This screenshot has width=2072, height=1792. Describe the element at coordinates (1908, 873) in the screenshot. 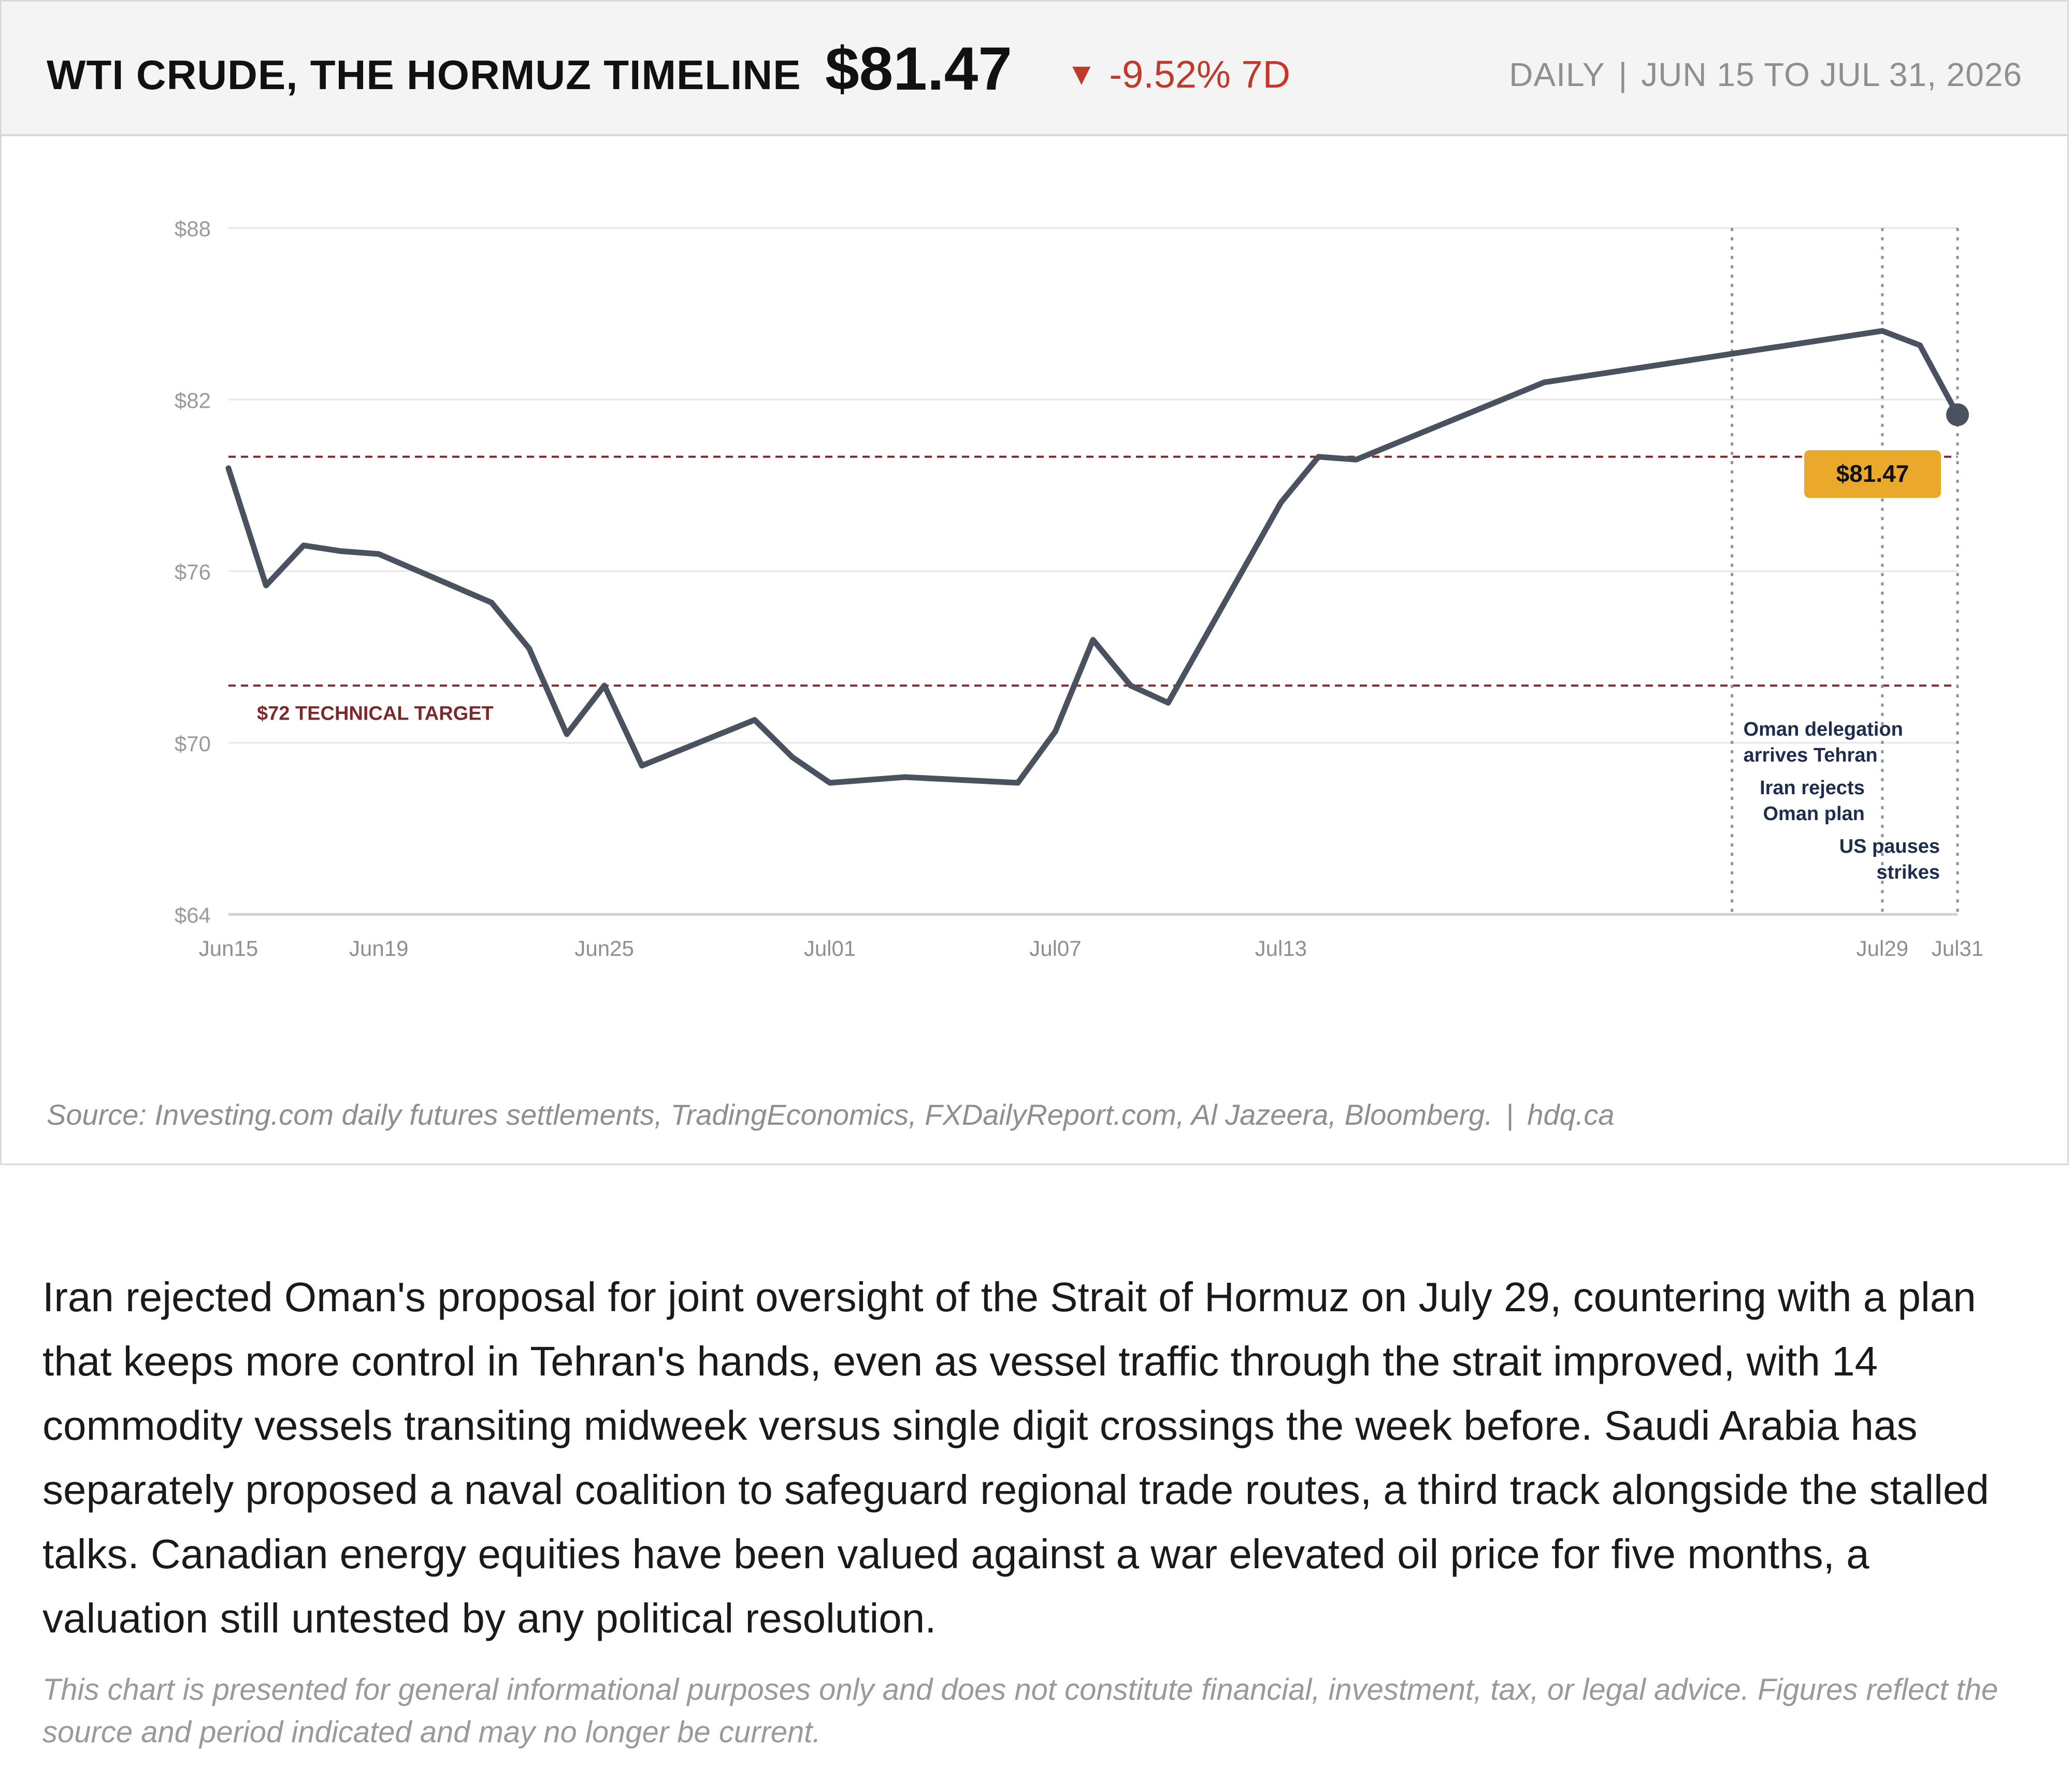

I see `event-label-line: strikes` at that location.